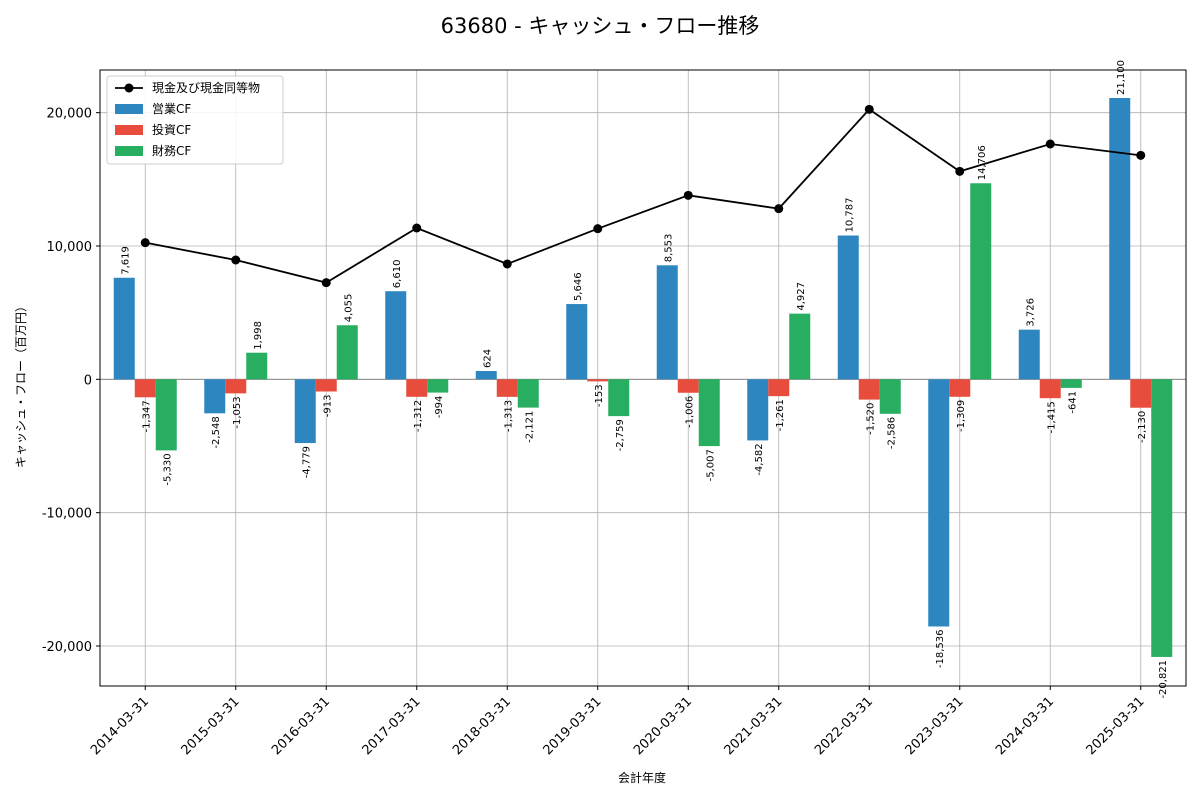 This screenshot has height=800, width=1200. Describe the element at coordinates (418, 416) in the screenshot. I see `bar-value-label: -1,312` at that location.